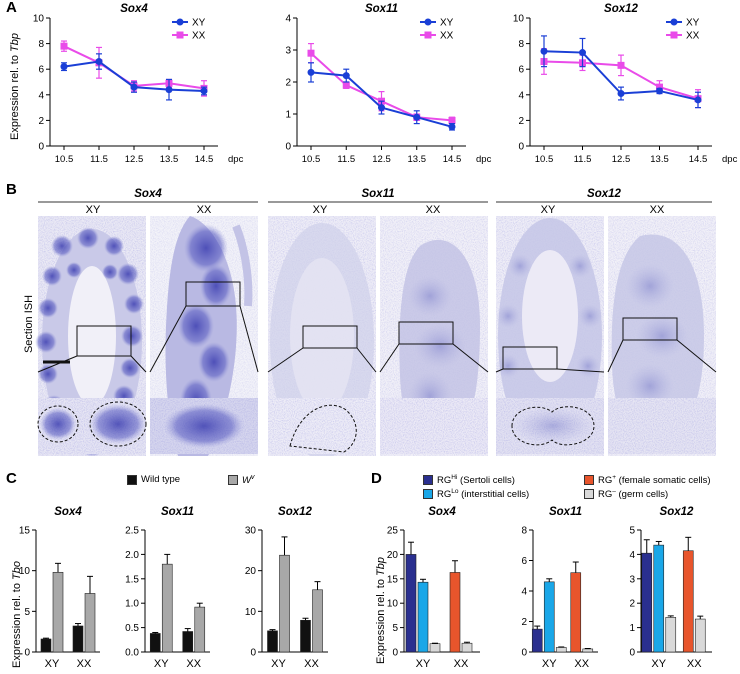 The image size is (740, 674). Describe the element at coordinates (647, 480) in the screenshot. I see `panel-d-legend-rgplus: RG+ (female somatic cells)` at that location.